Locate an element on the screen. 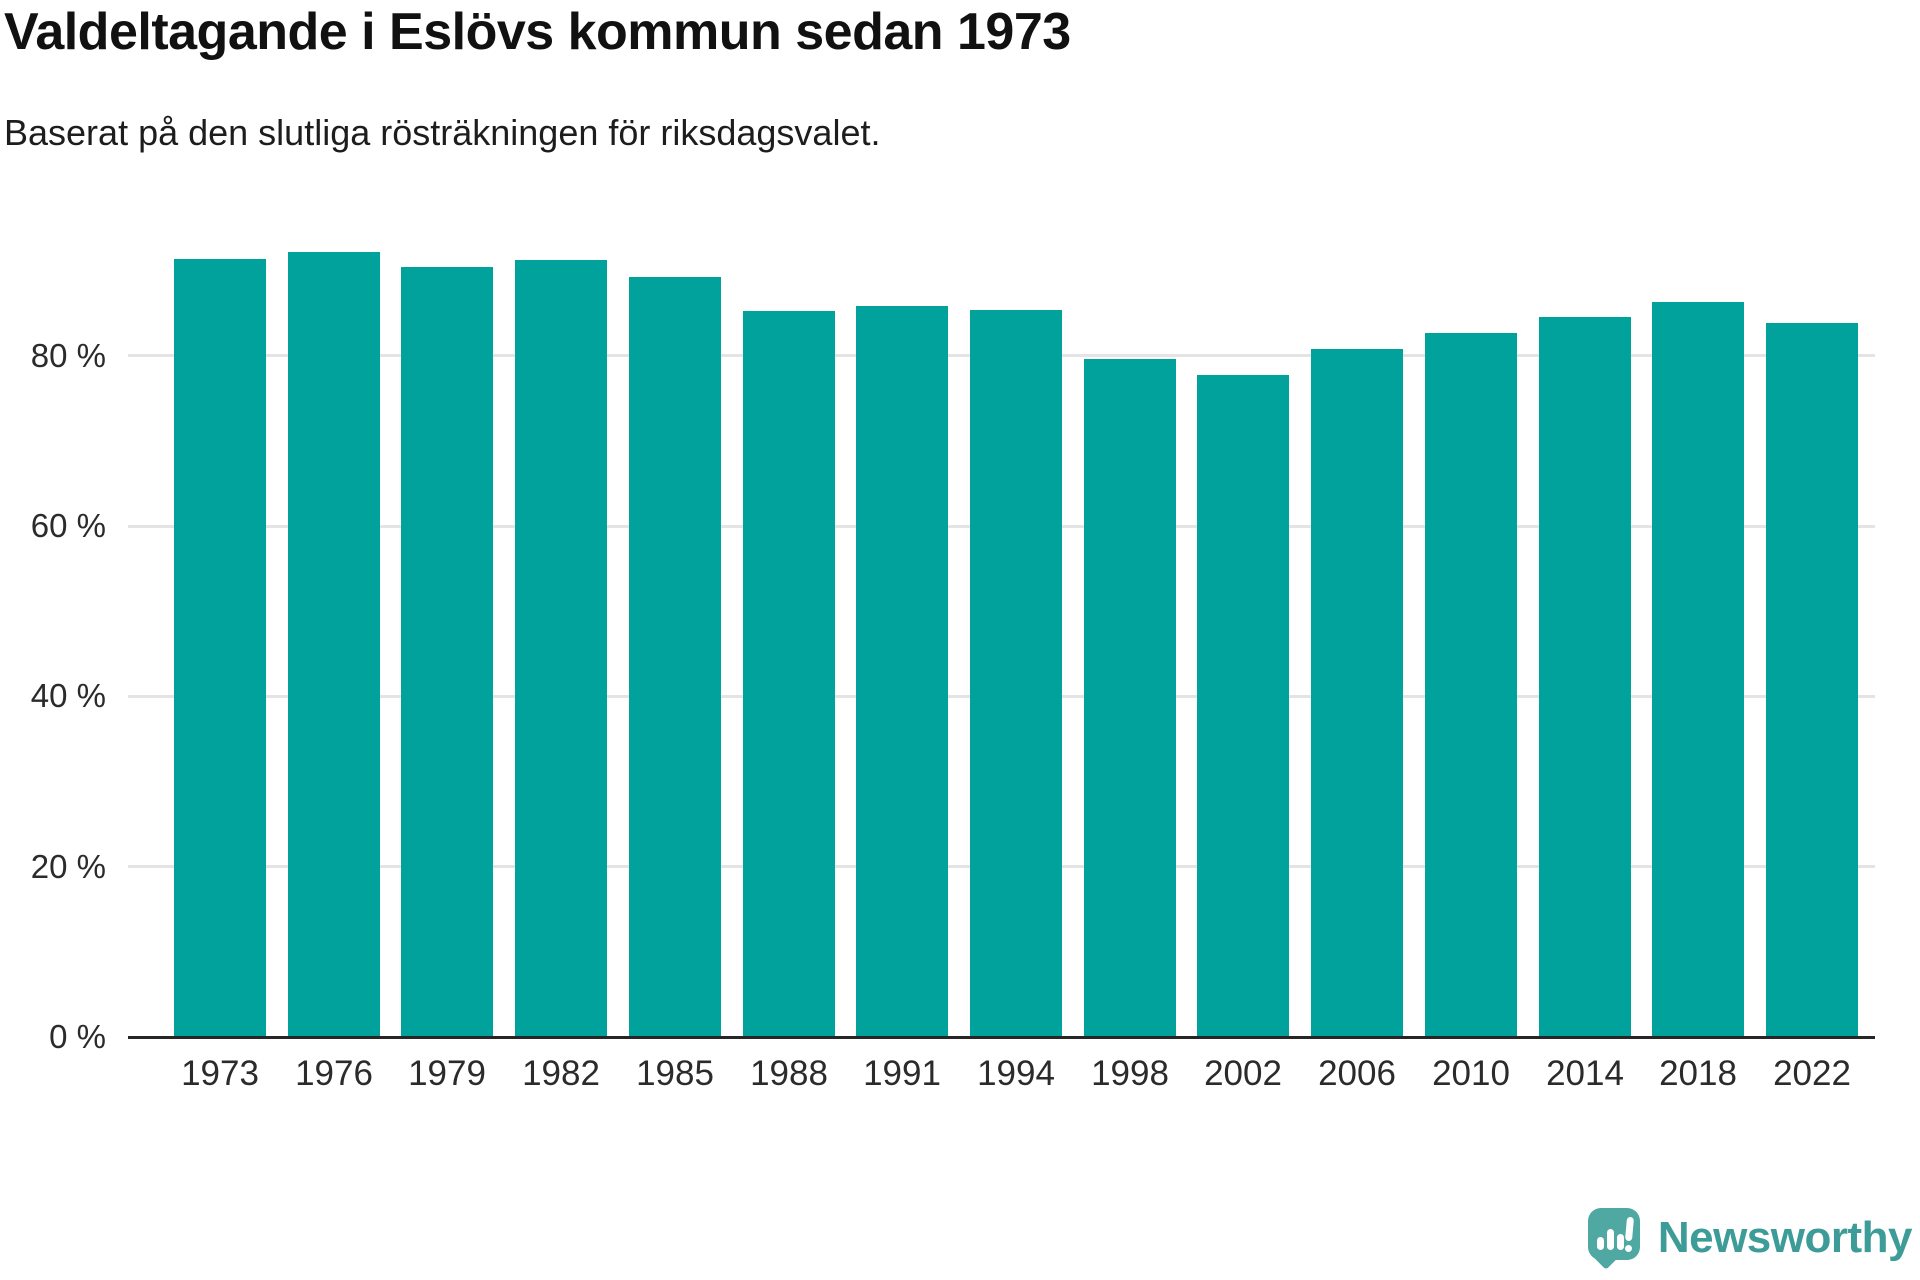  x-tick-label-2002: 2002 is located at coordinates (1243, 1073).